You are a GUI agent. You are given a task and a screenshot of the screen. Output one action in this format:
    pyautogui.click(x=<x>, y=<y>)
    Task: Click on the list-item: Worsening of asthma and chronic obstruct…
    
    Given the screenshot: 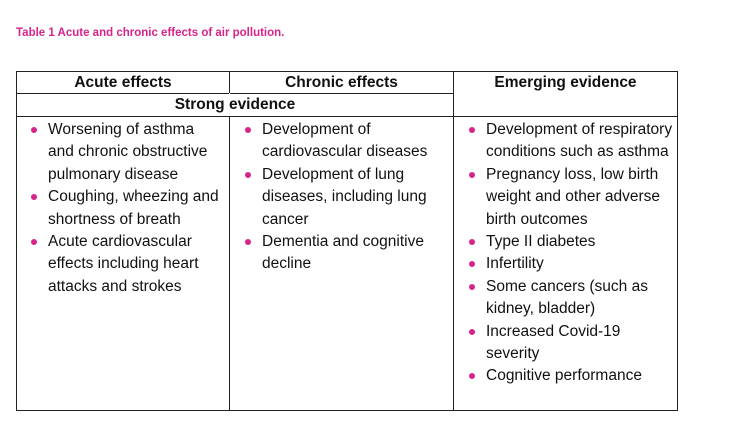 What is the action you would take?
    pyautogui.click(x=126, y=152)
    